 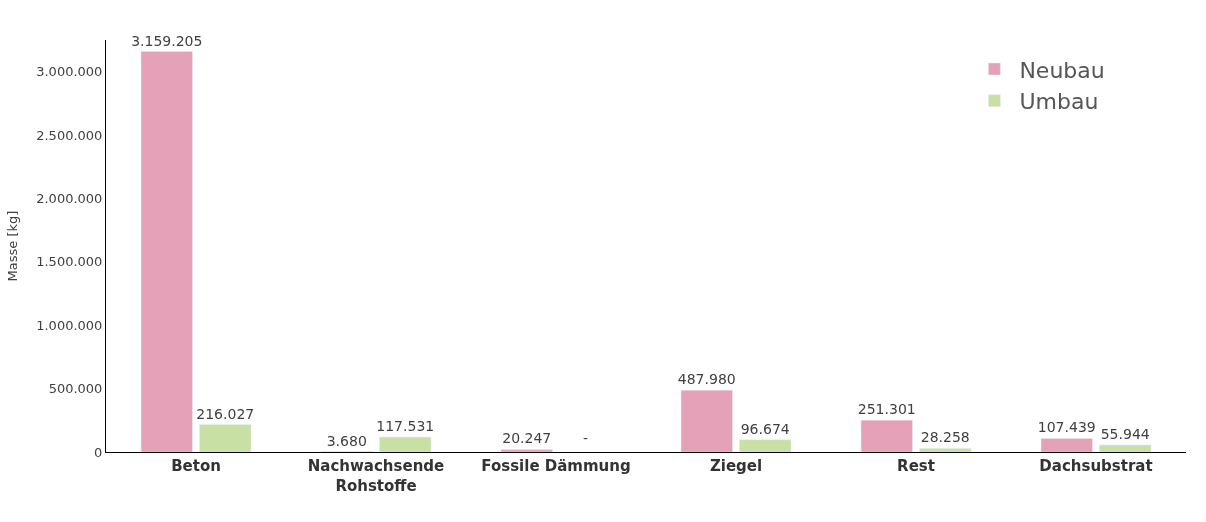 What do you see at coordinates (706, 379) in the screenshot?
I see `data-label: 487.980` at bounding box center [706, 379].